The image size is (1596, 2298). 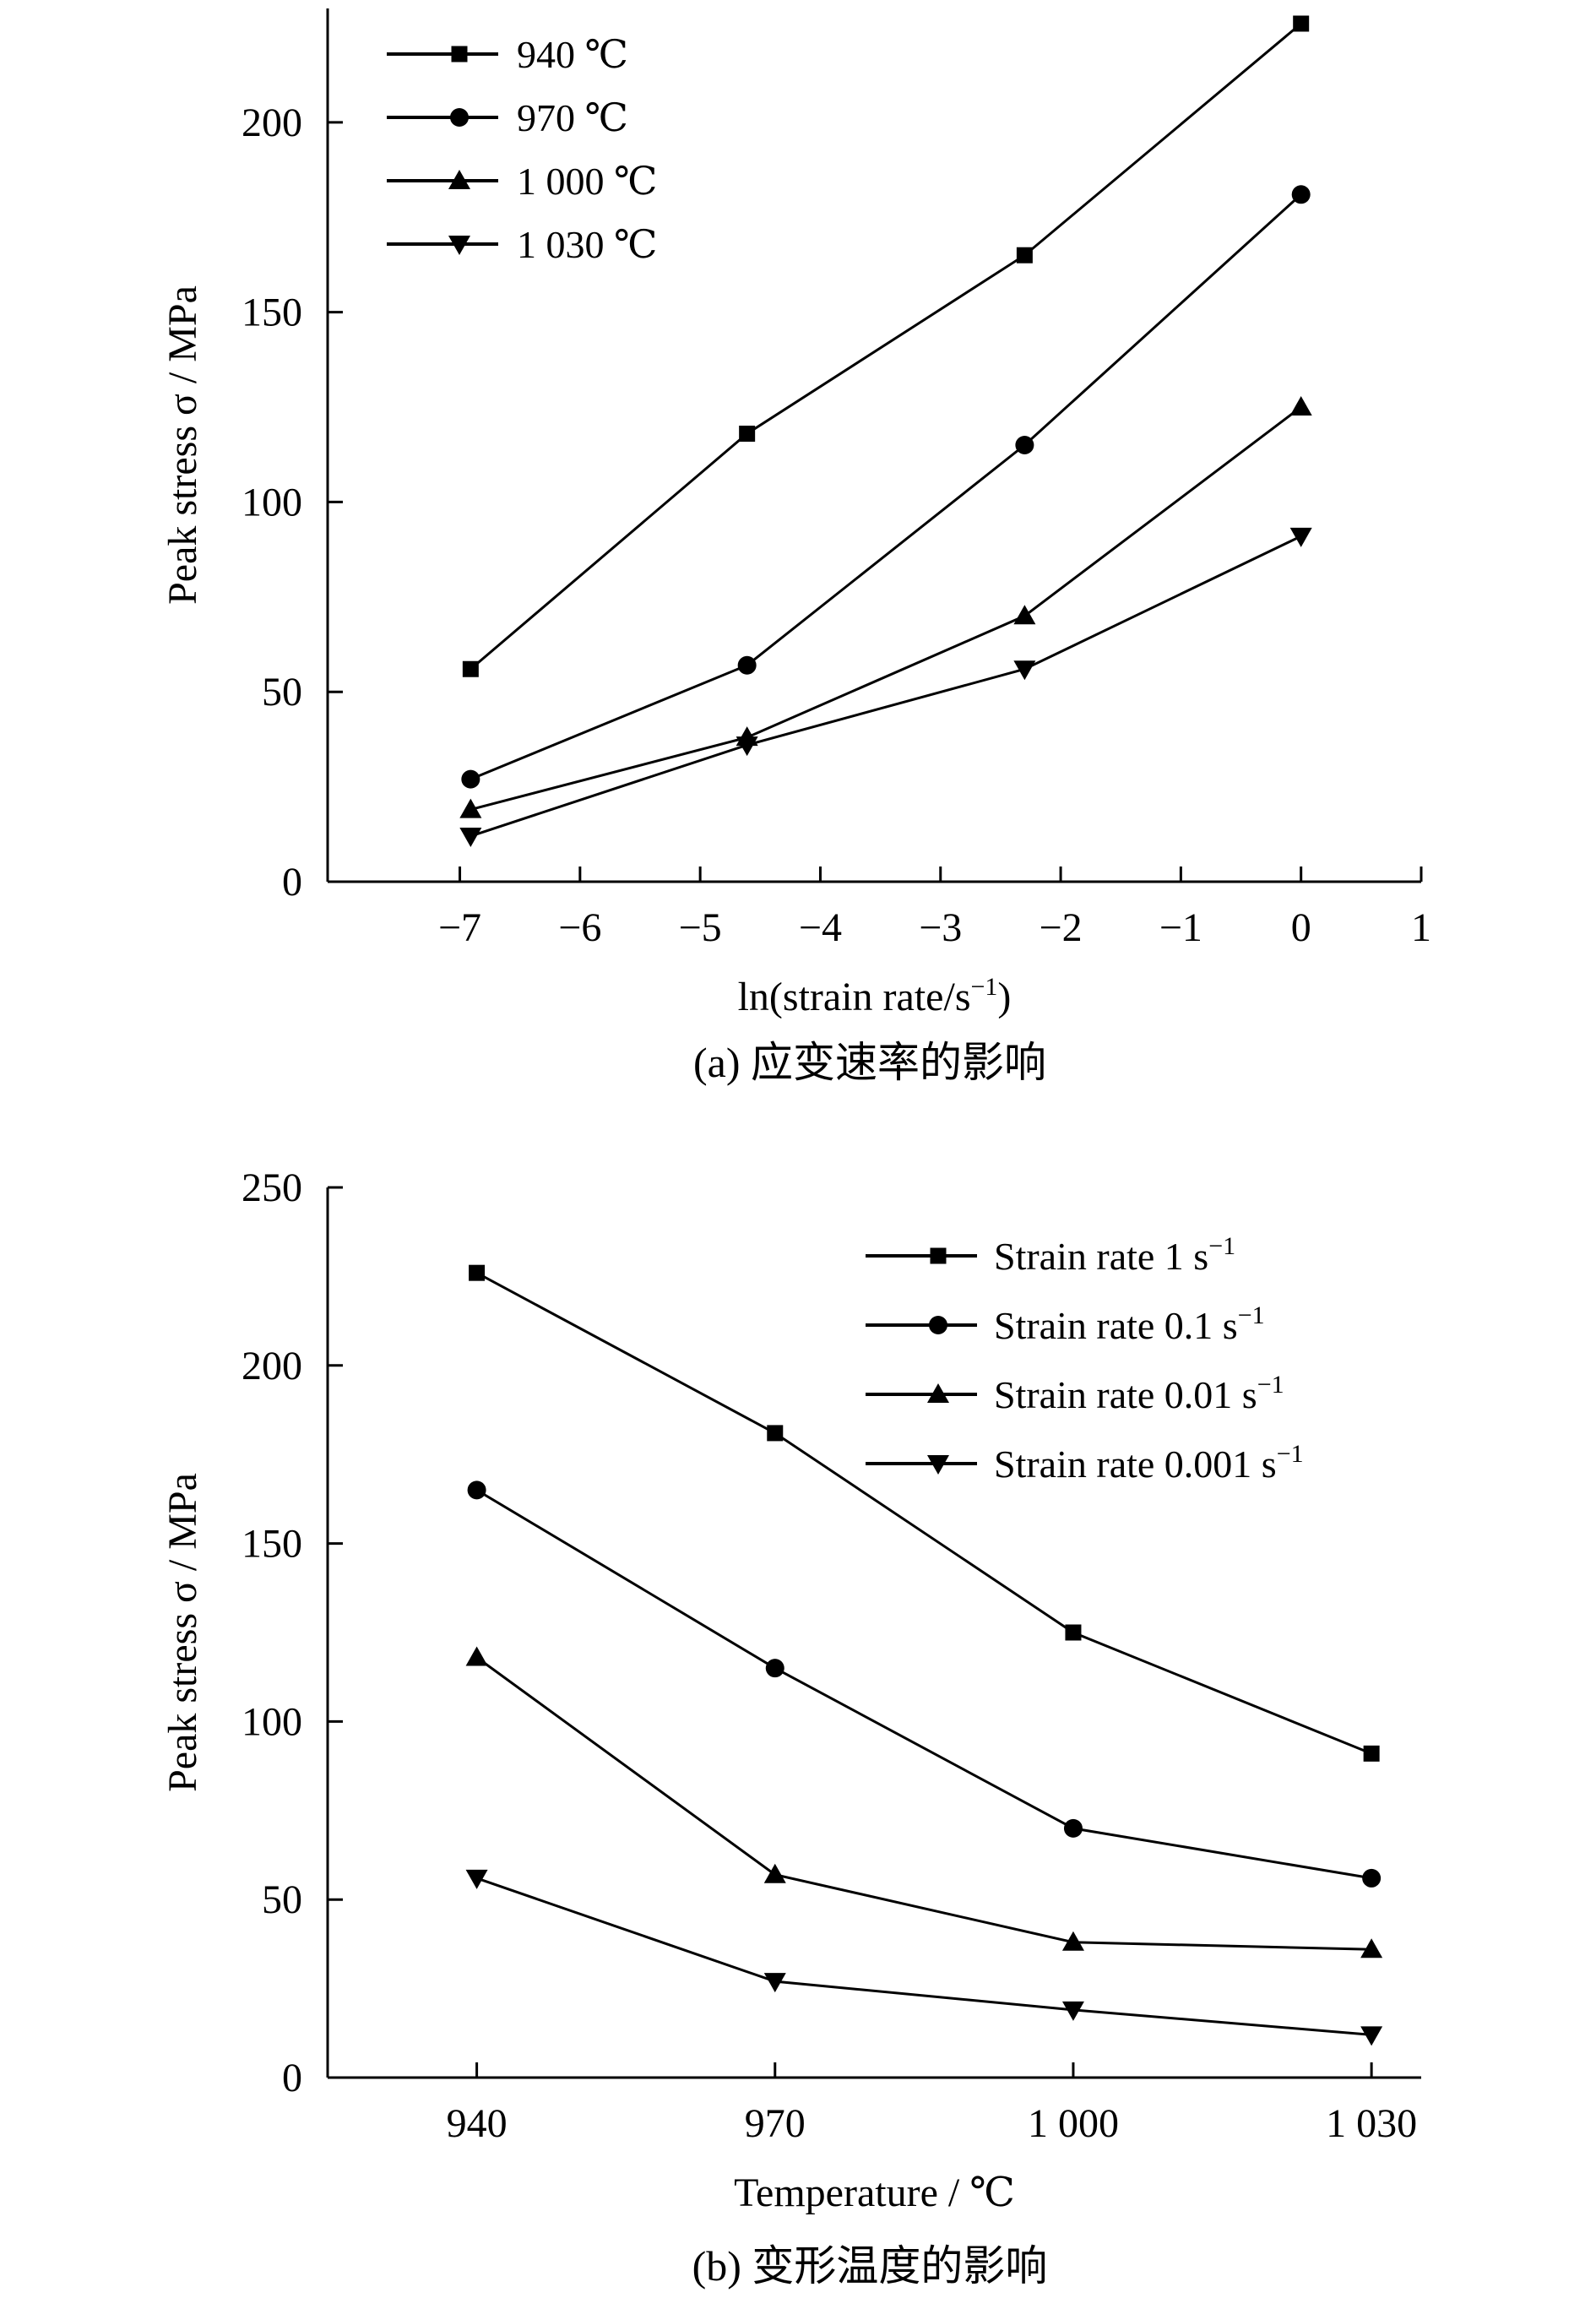 I want to click on x-tick-label: 1, so click(x=1421, y=928).